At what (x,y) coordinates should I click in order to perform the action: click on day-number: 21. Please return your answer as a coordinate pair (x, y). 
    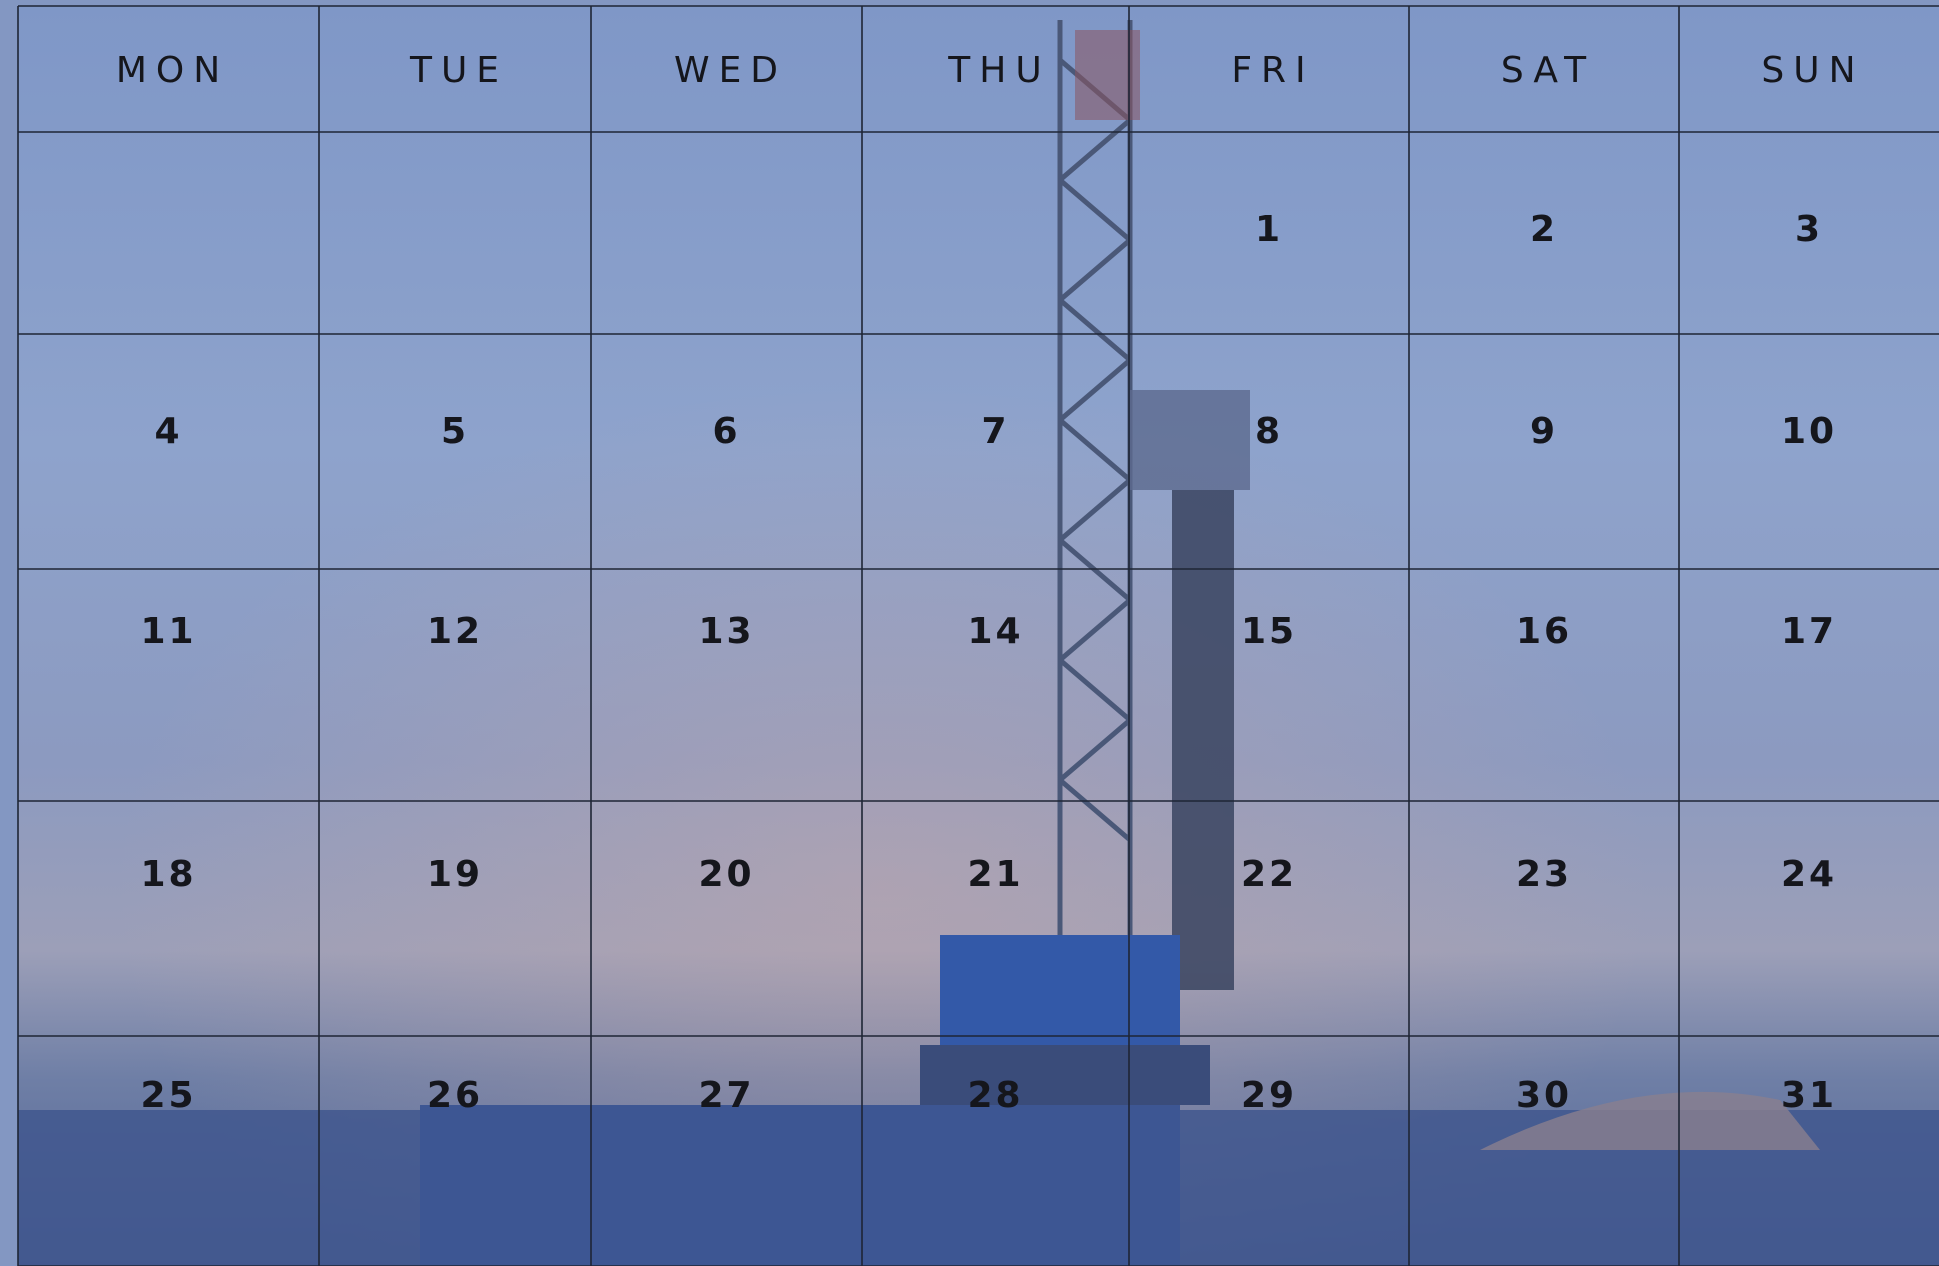
    Looking at the image, I should click on (995, 874).